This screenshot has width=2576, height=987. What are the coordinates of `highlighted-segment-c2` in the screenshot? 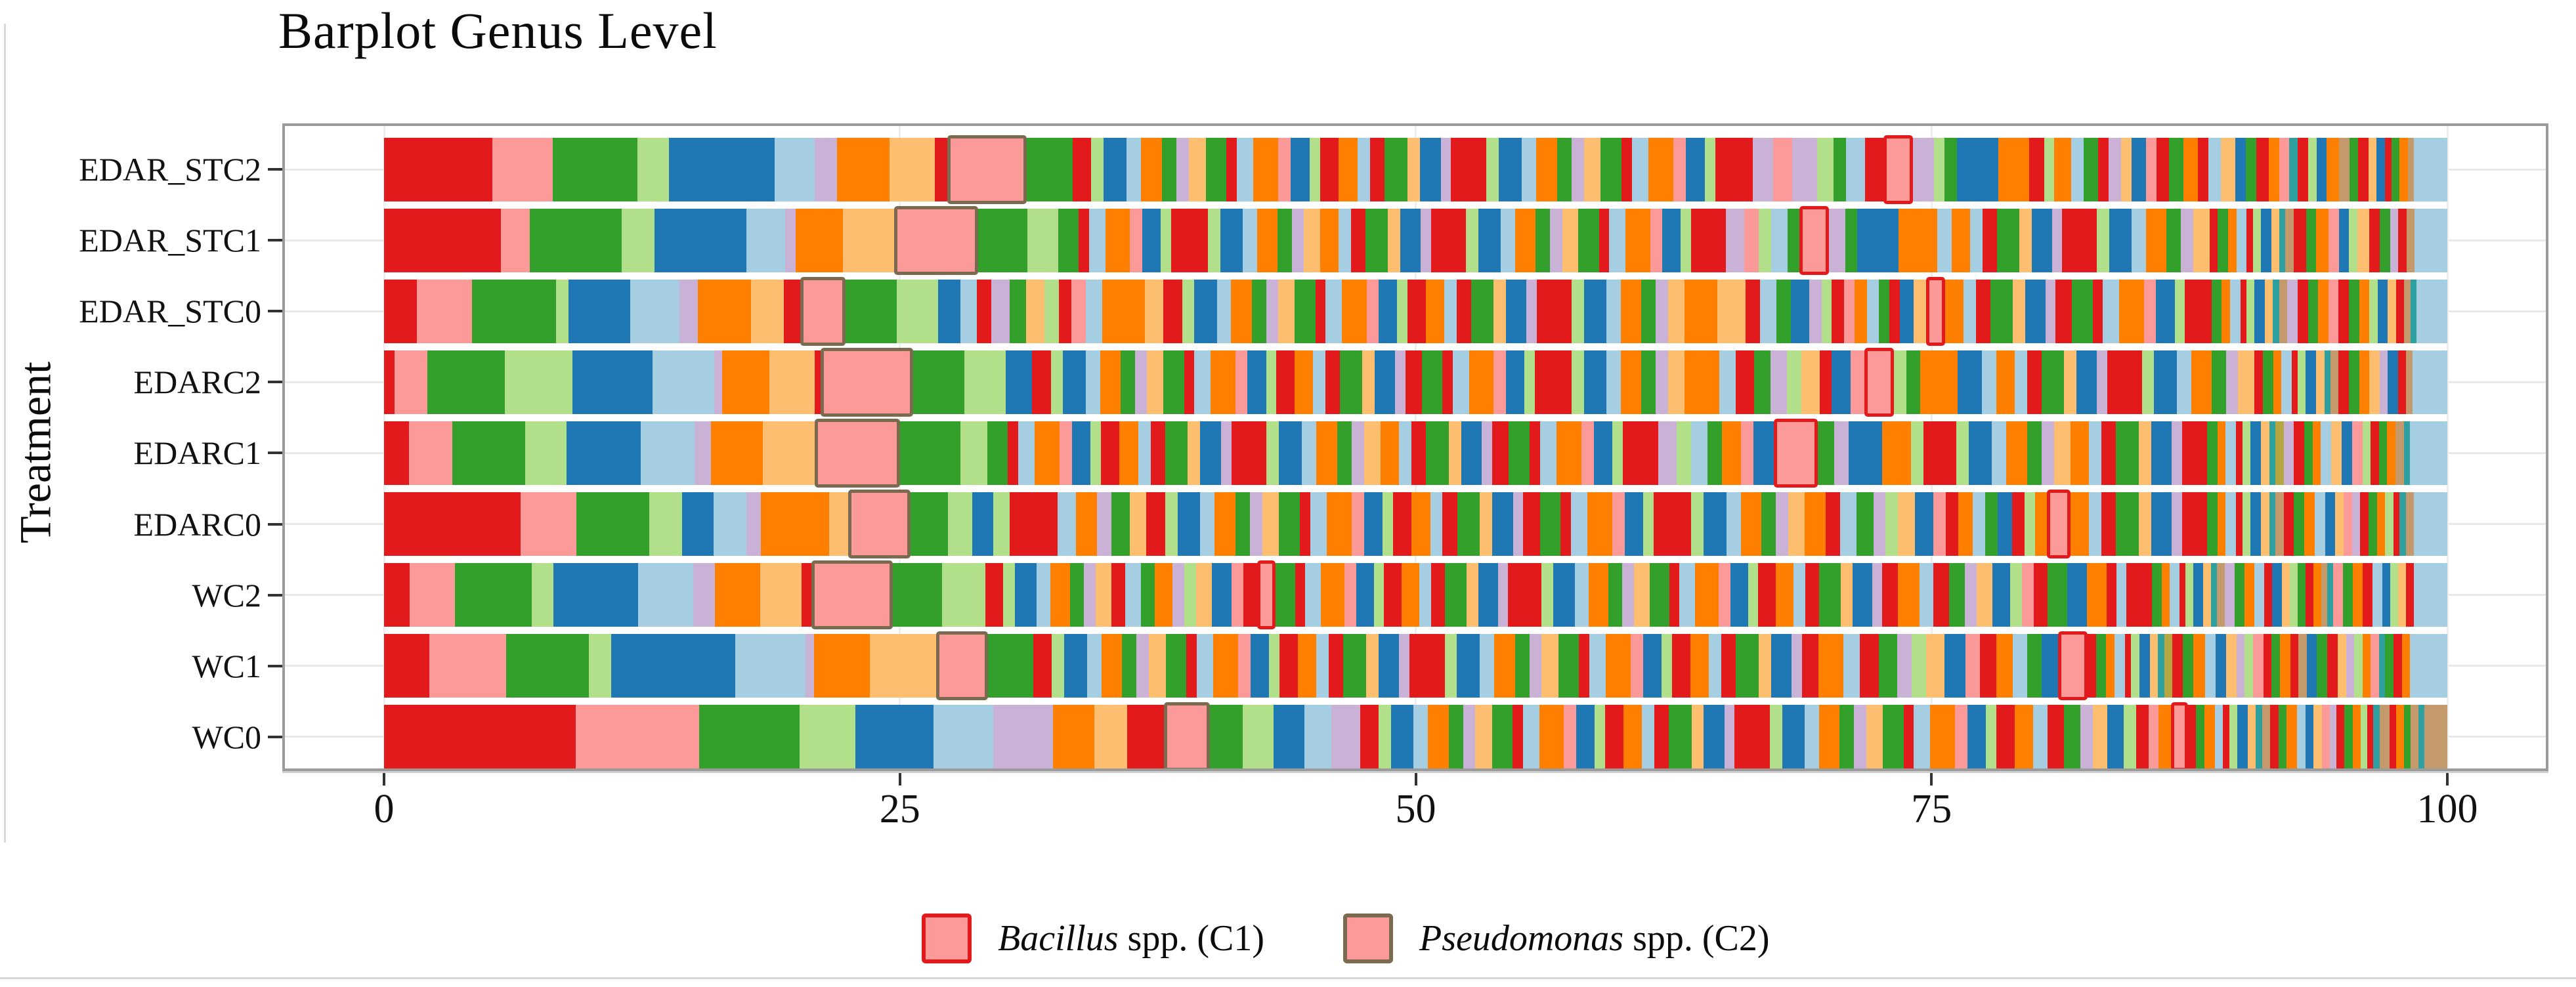 It's located at (962, 666).